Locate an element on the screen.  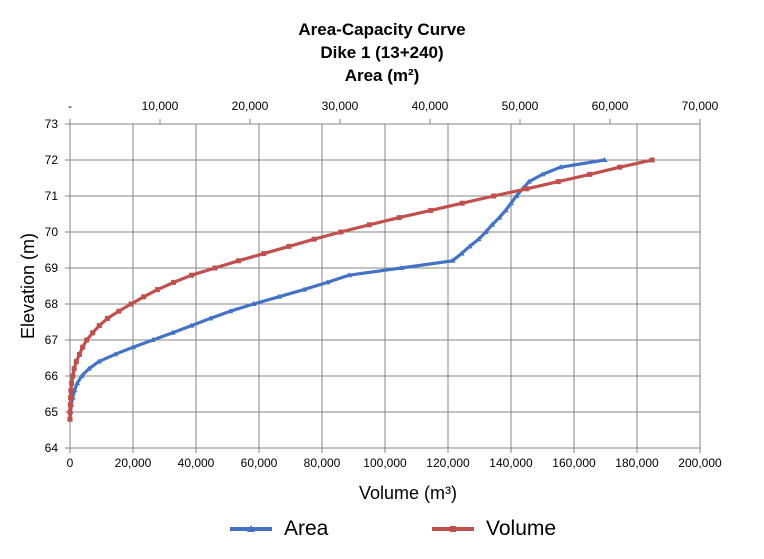
x-bottom-tick-label: 160,000 is located at coordinates (574, 463).